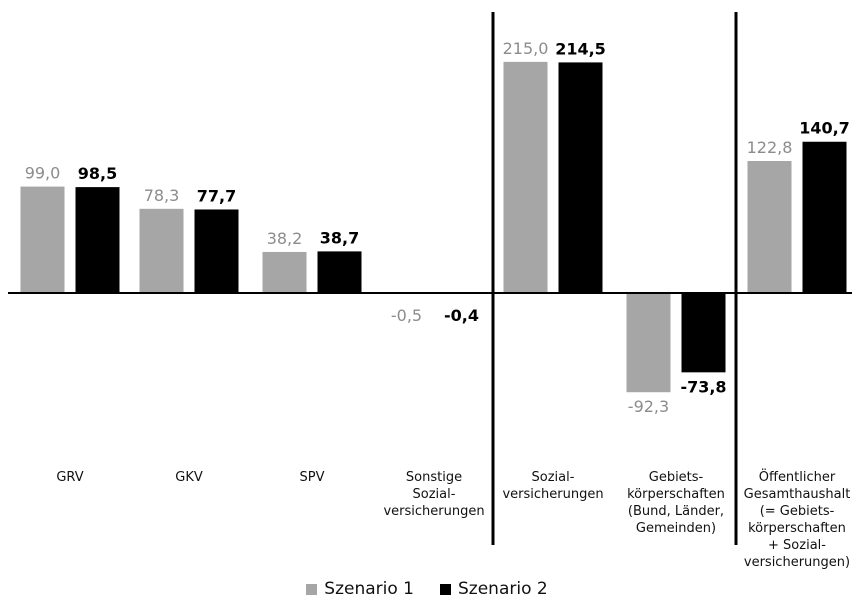  I want to click on bar-series2-cat5, so click(580, 177).